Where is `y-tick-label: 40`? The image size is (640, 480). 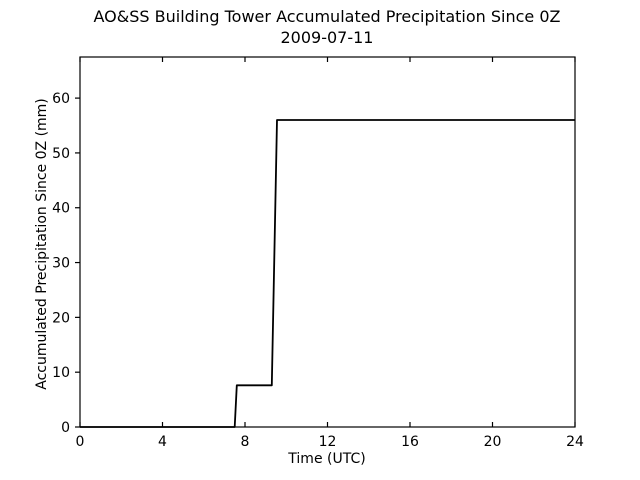 y-tick-label: 40 is located at coordinates (61, 209).